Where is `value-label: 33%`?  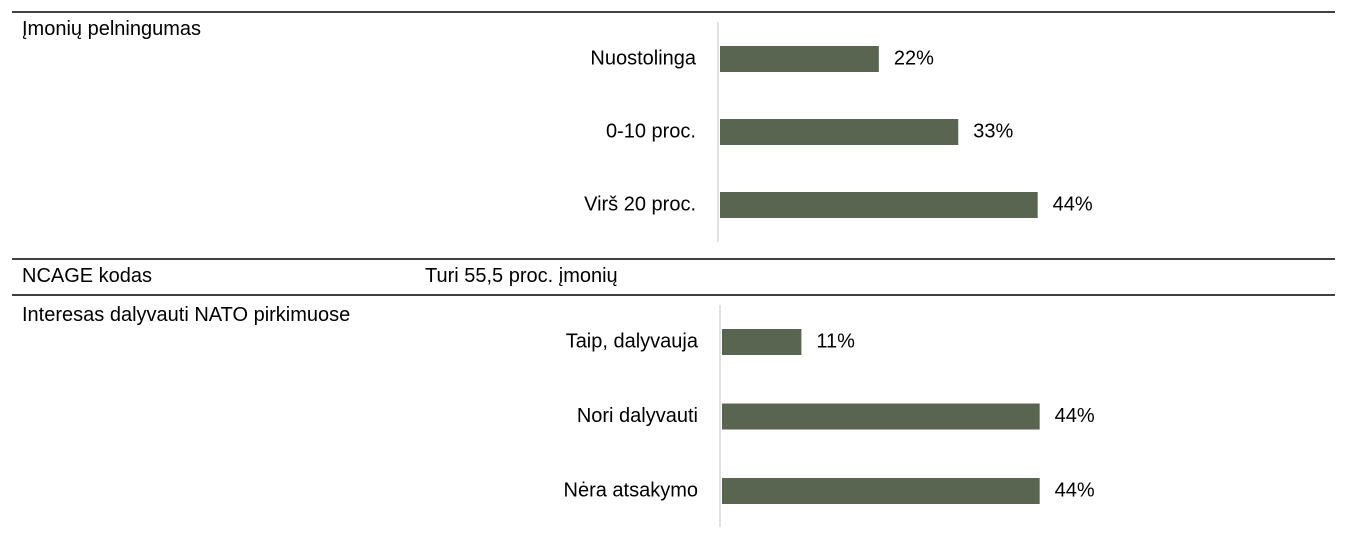 value-label: 33% is located at coordinates (993, 131).